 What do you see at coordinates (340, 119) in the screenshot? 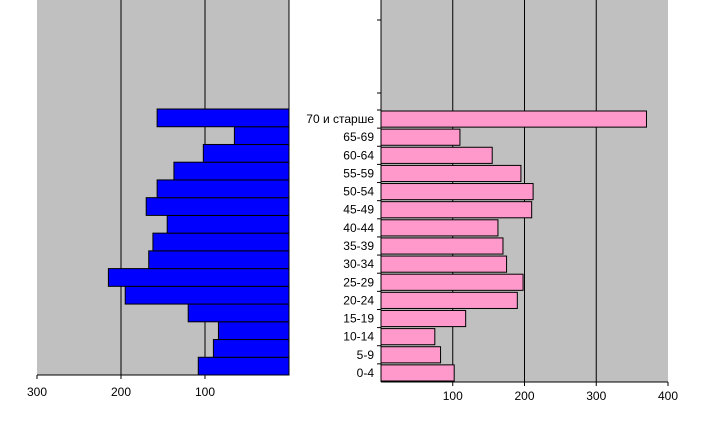
I see `category-label: 70 и старше` at bounding box center [340, 119].